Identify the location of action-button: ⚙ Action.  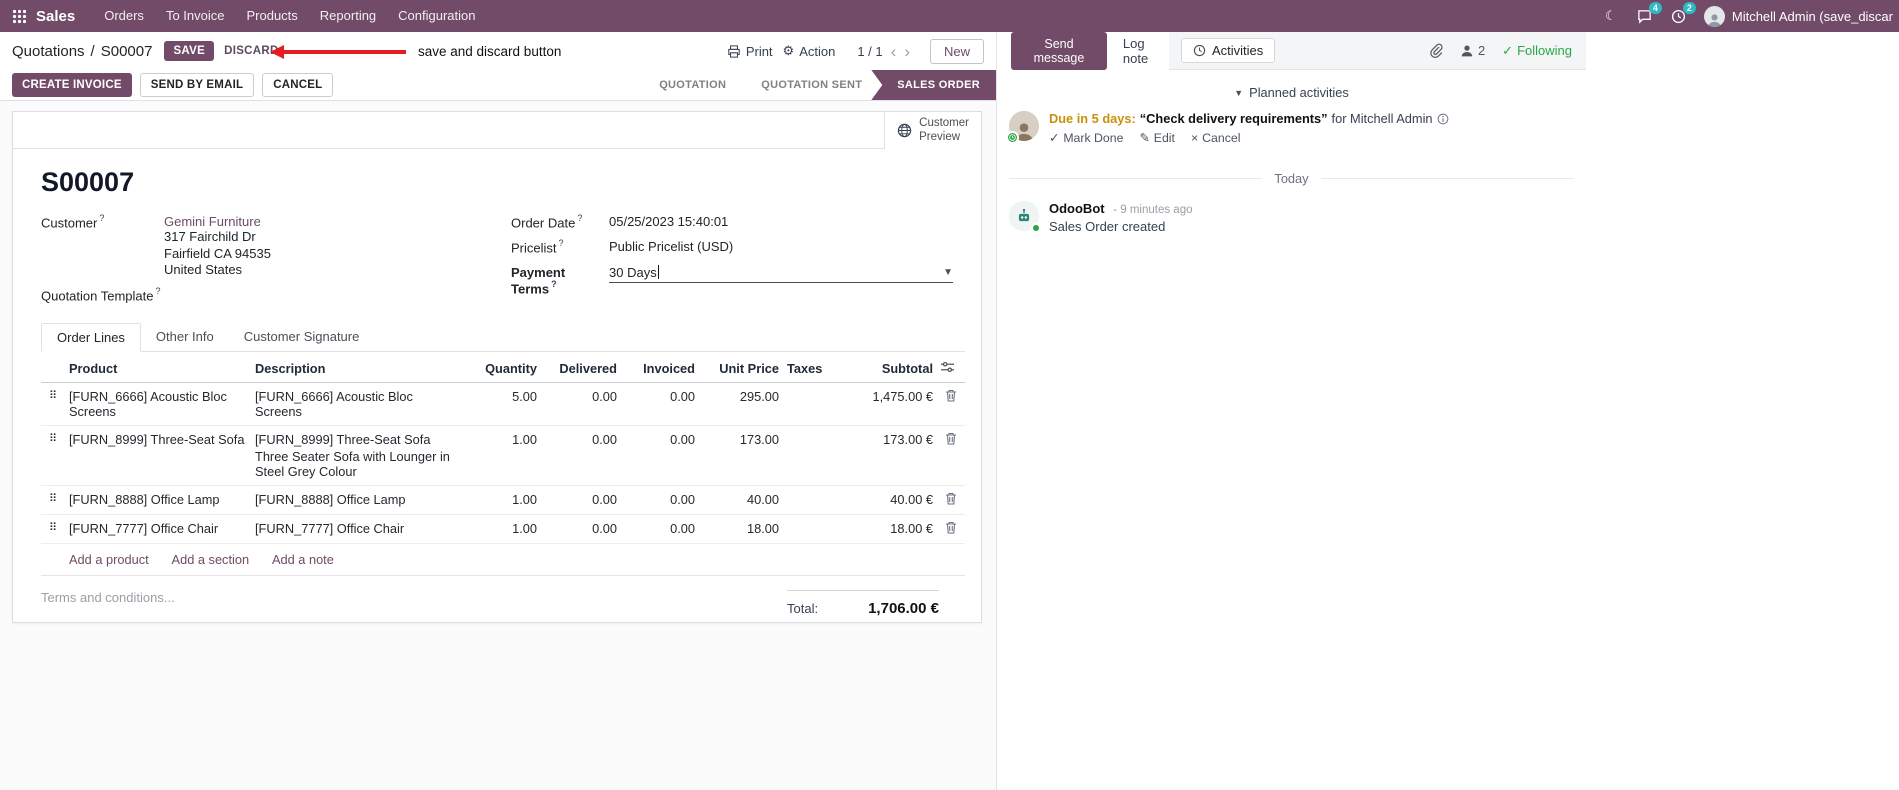
(809, 51).